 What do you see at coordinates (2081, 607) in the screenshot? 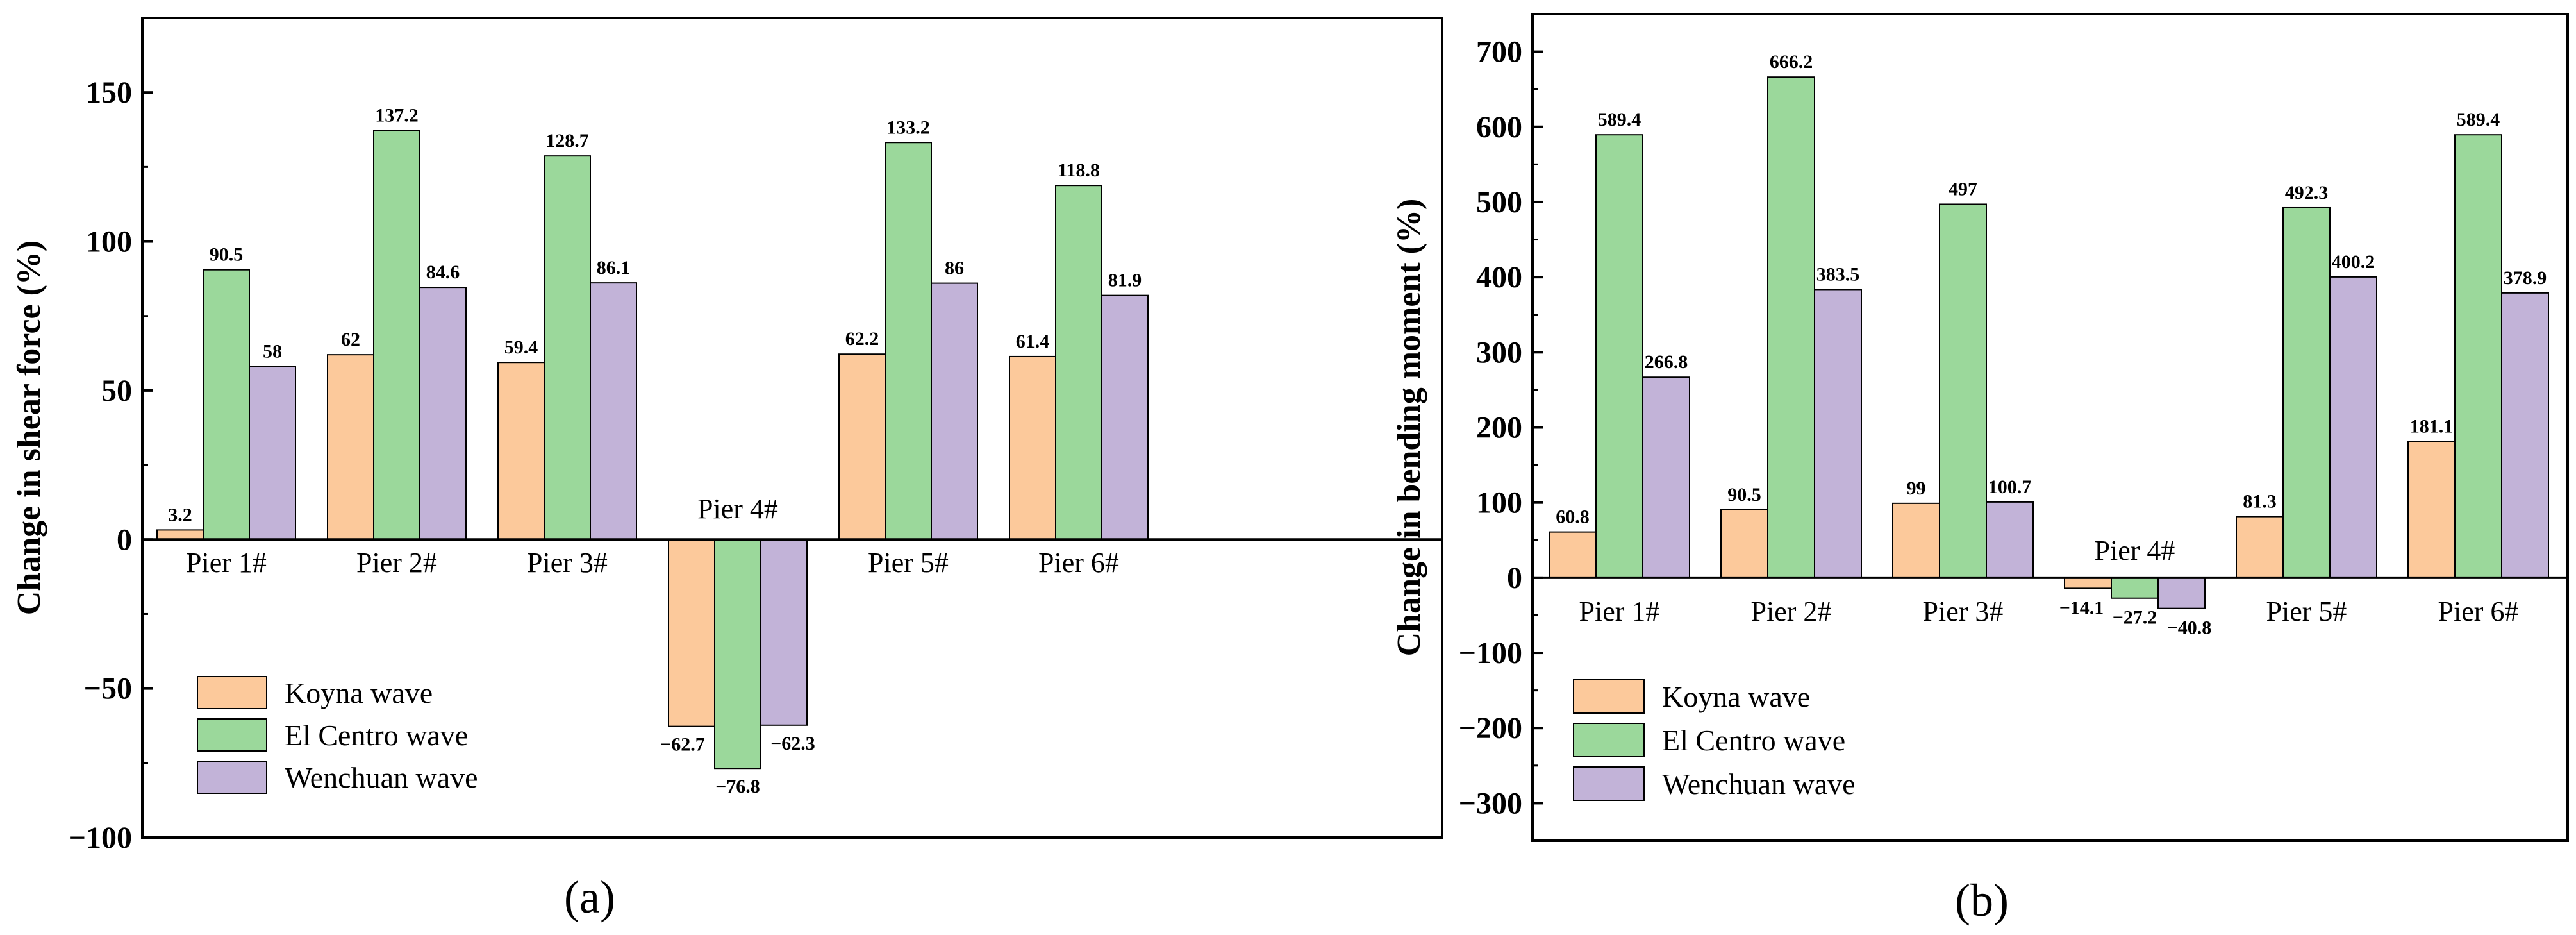
I see `bar-value-label: −14.1` at bounding box center [2081, 607].